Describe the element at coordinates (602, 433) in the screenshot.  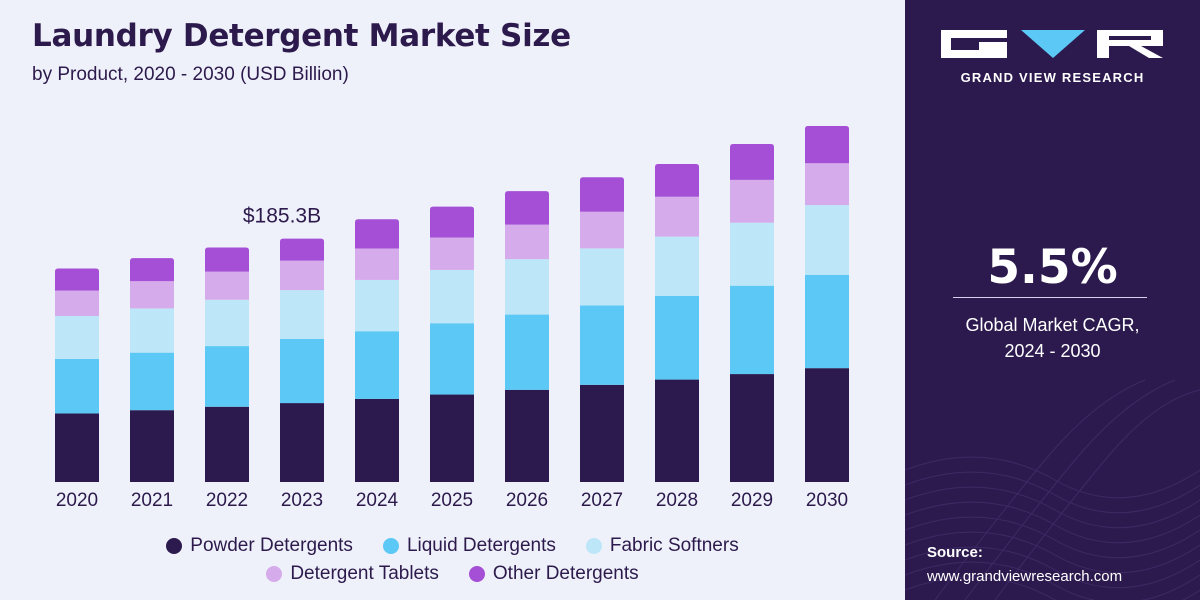
I see `bar-2027-powder-detergents` at that location.